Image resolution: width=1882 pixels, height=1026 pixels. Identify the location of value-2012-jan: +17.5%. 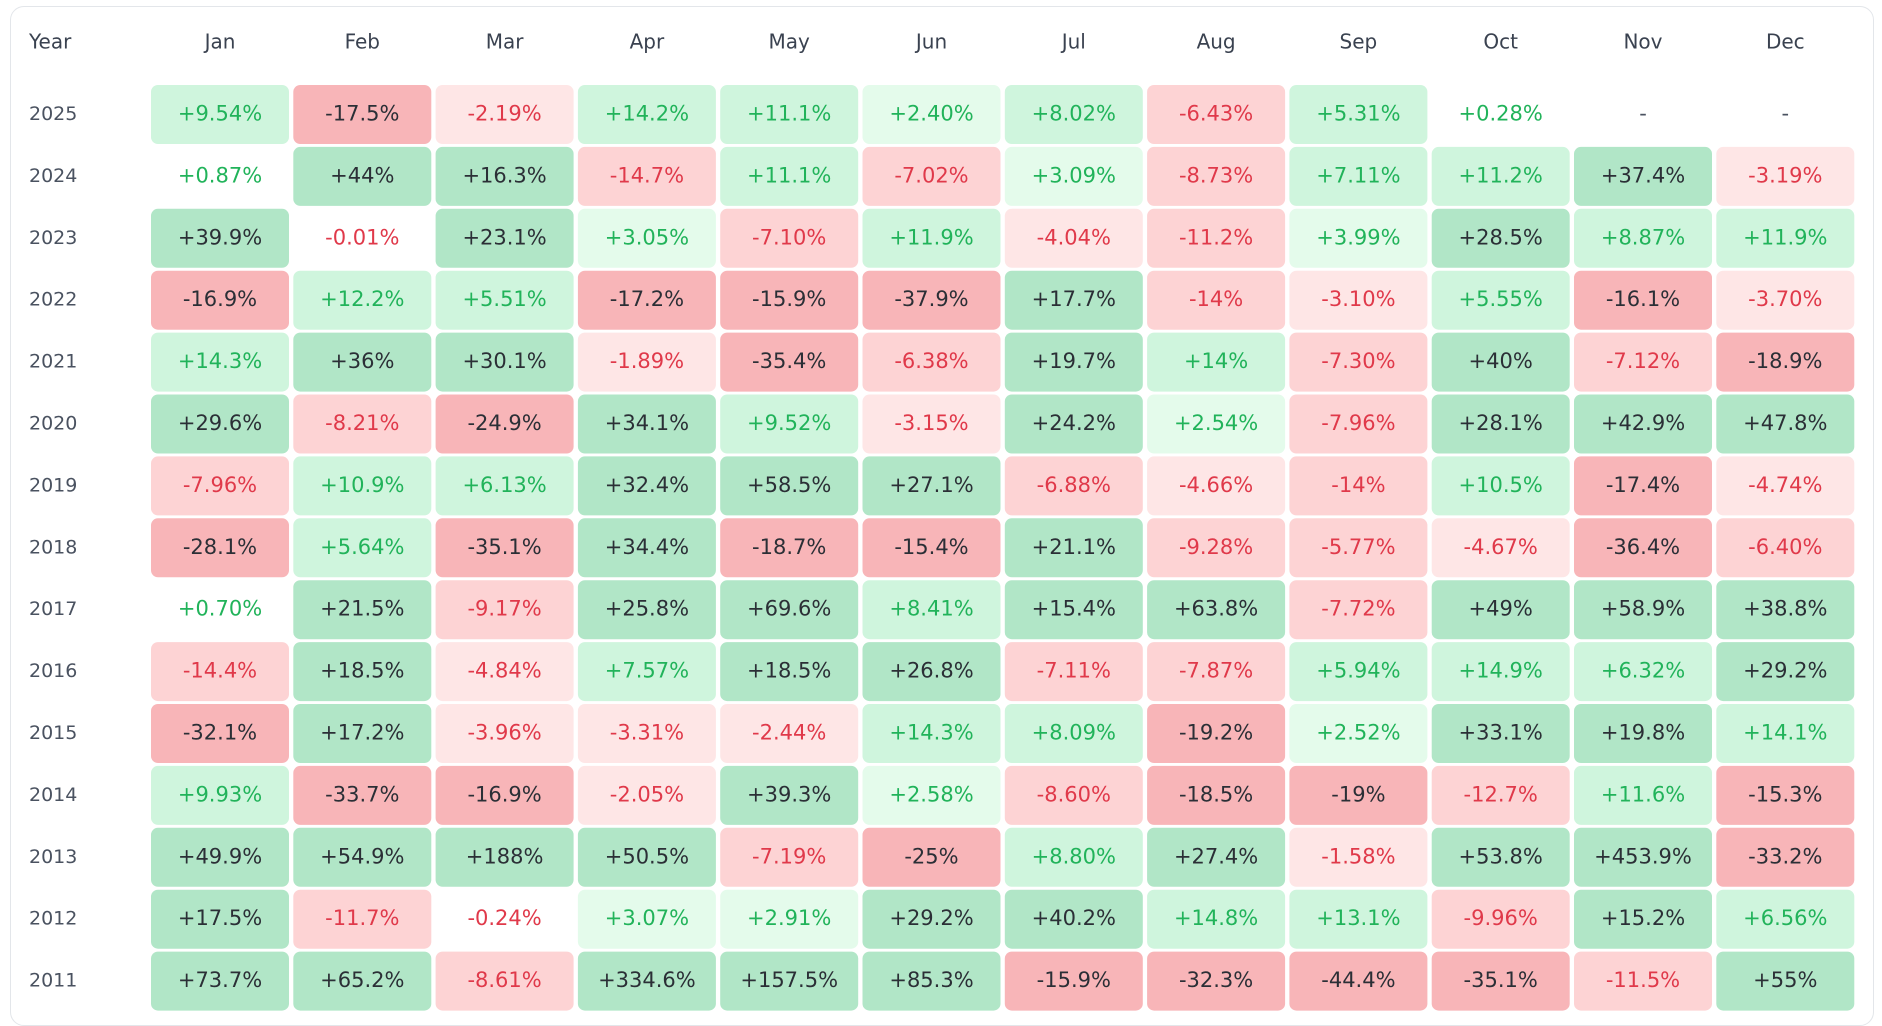
(220, 918).